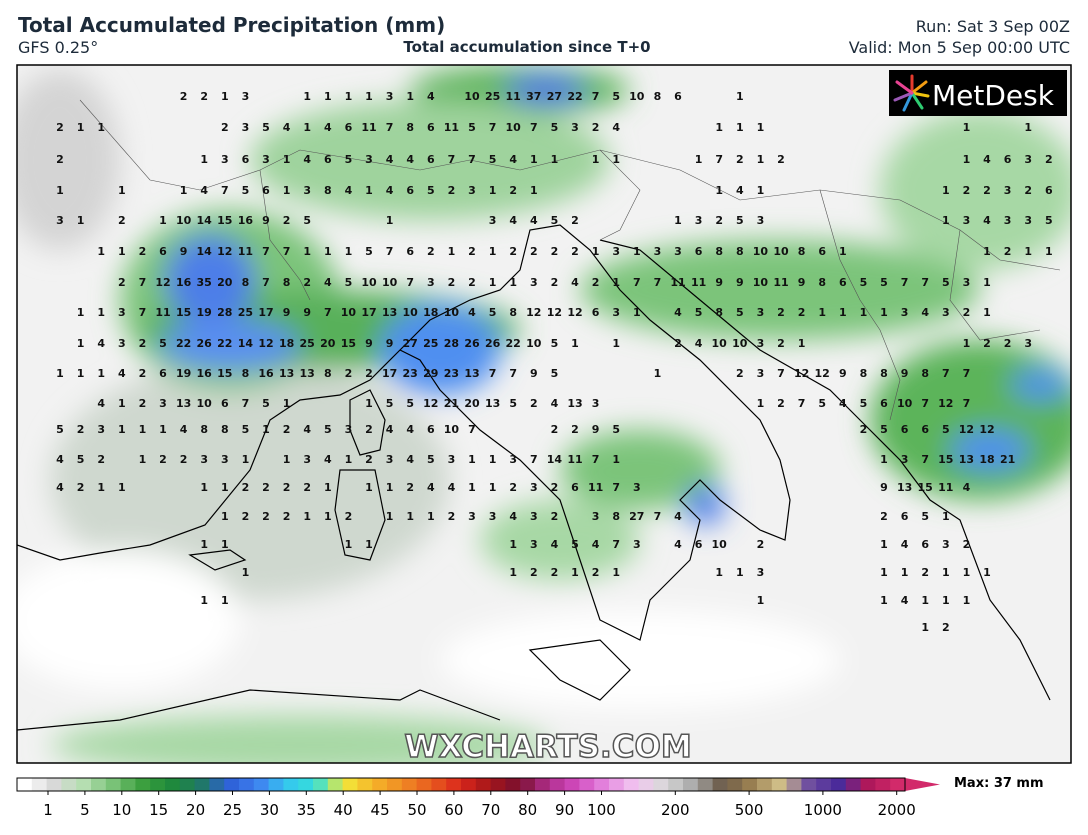 Image resolution: width=1088 pixels, height=835 pixels. What do you see at coordinates (534, 343) in the screenshot?
I see `grid-value: 10` at bounding box center [534, 343].